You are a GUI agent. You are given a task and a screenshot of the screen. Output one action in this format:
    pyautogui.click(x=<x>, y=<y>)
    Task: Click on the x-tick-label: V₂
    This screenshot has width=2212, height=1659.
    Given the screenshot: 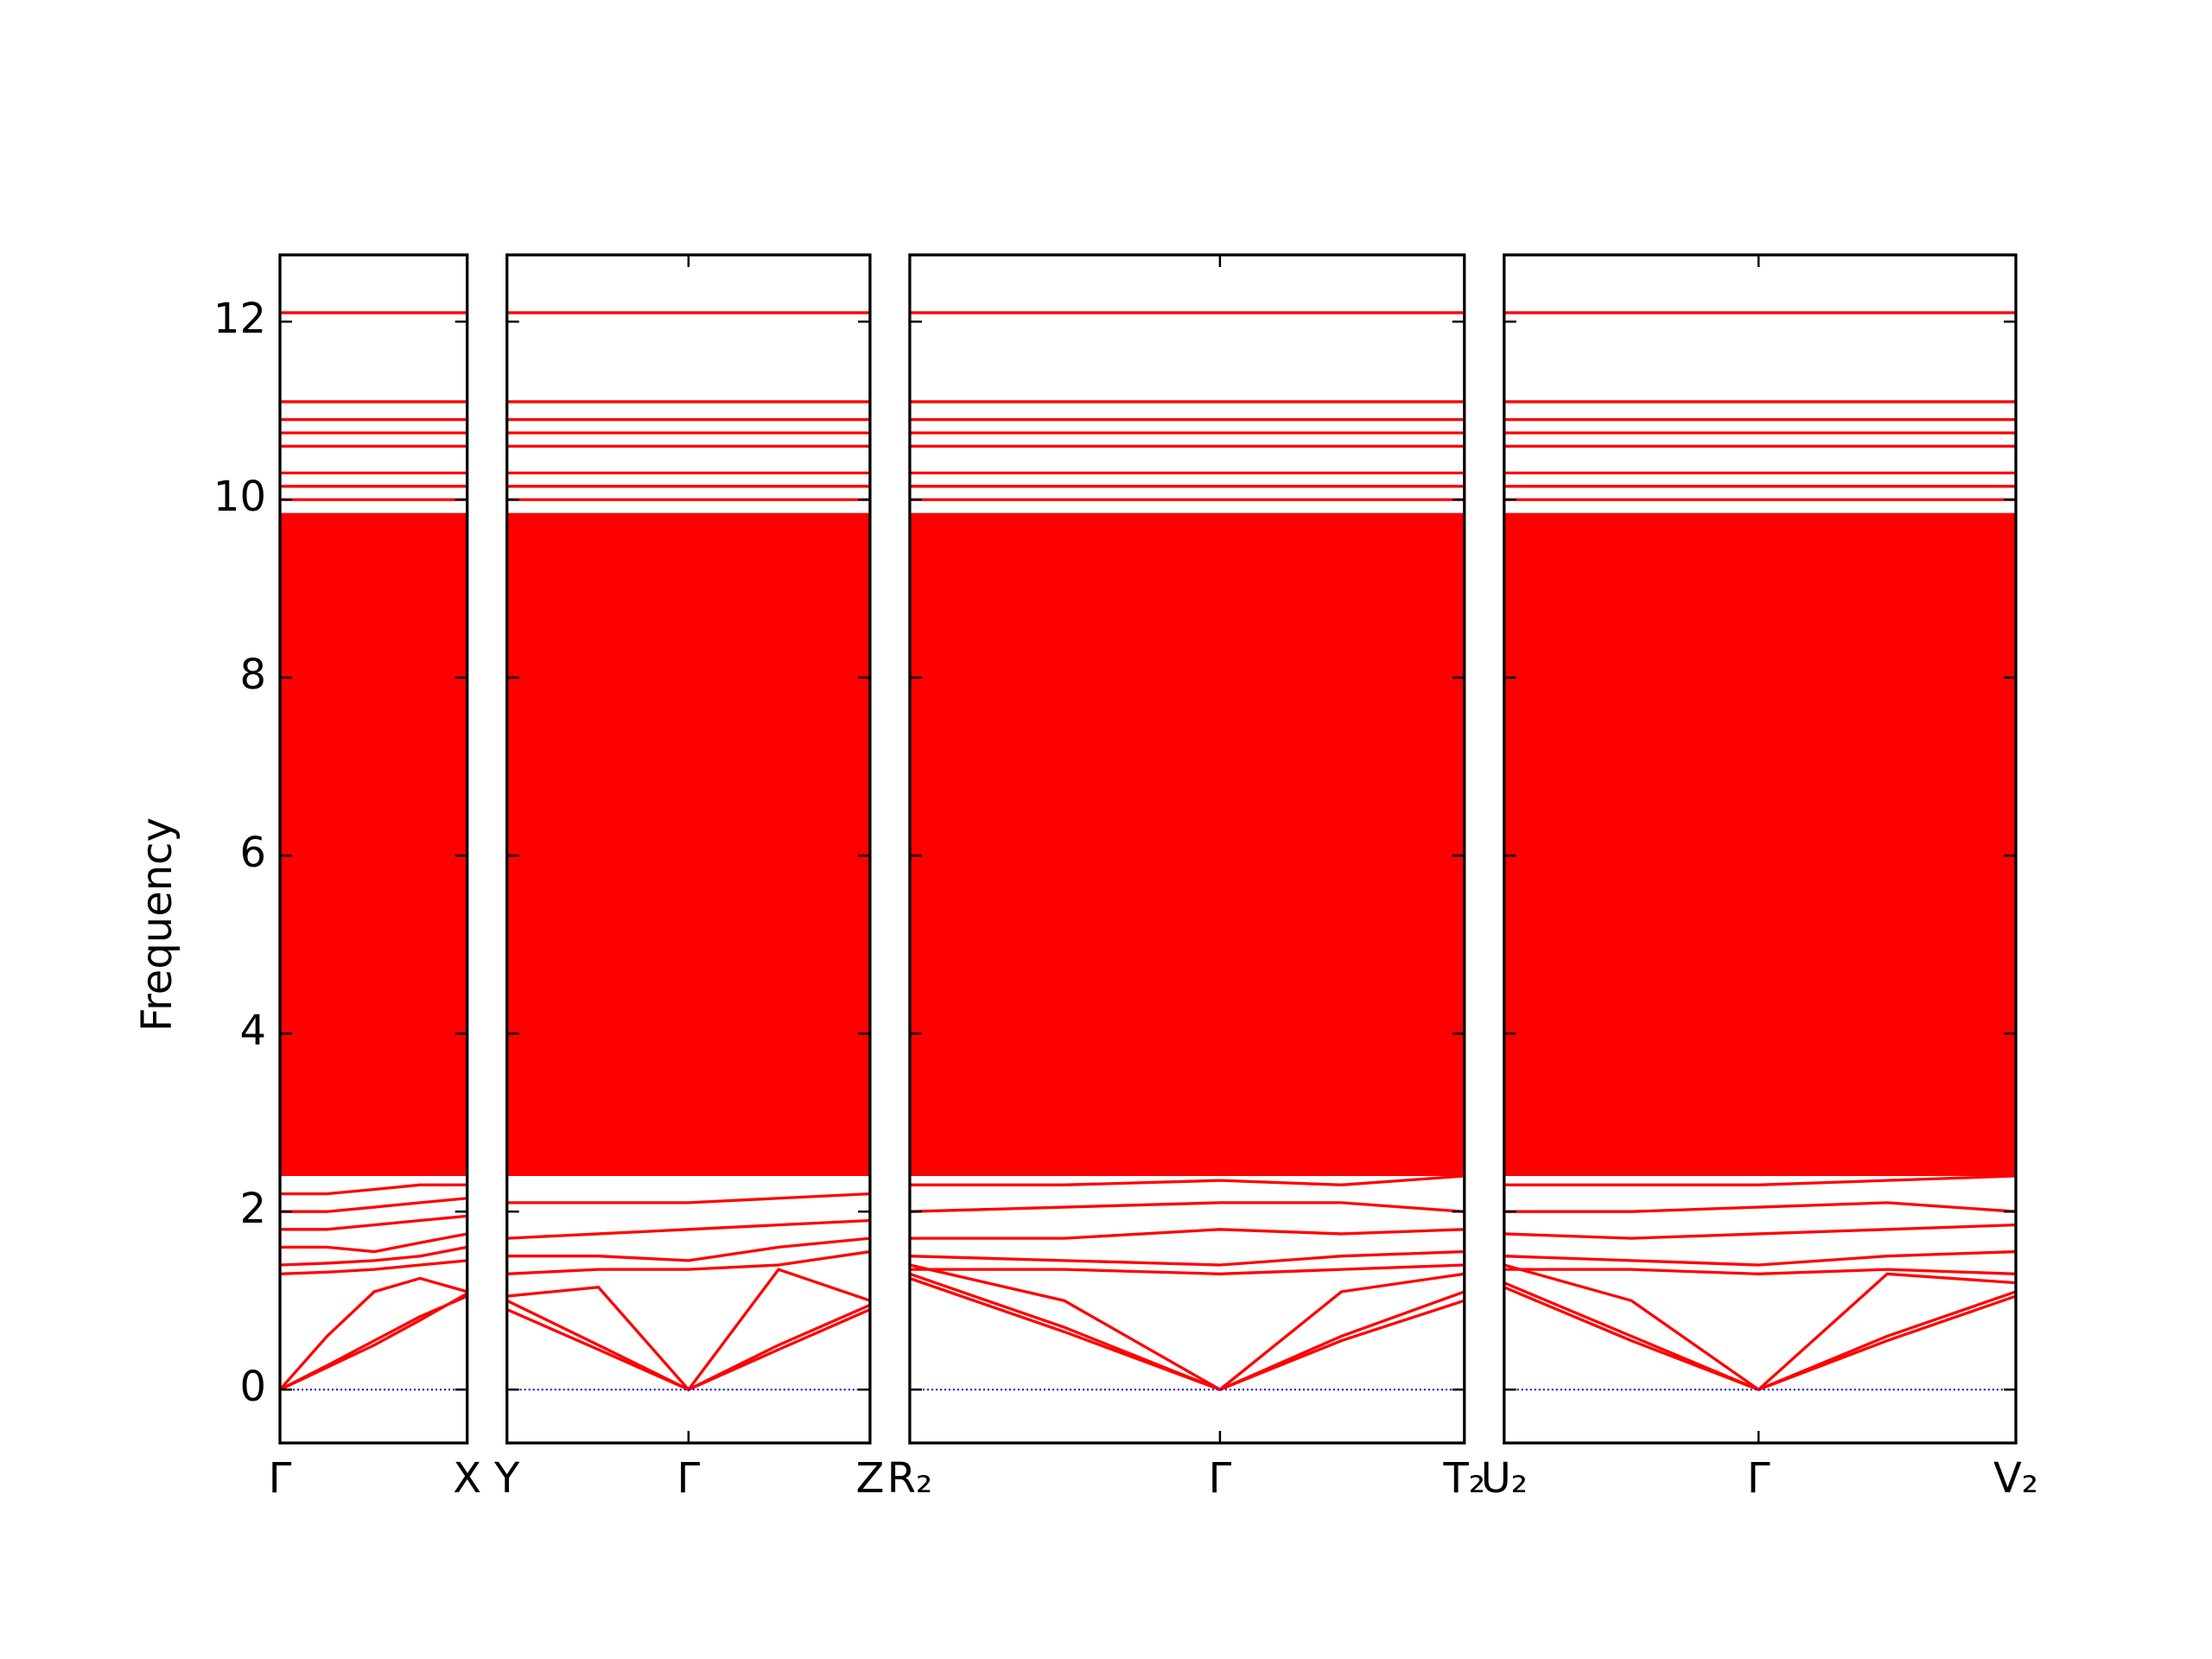 What is the action you would take?
    pyautogui.click(x=2016, y=1478)
    